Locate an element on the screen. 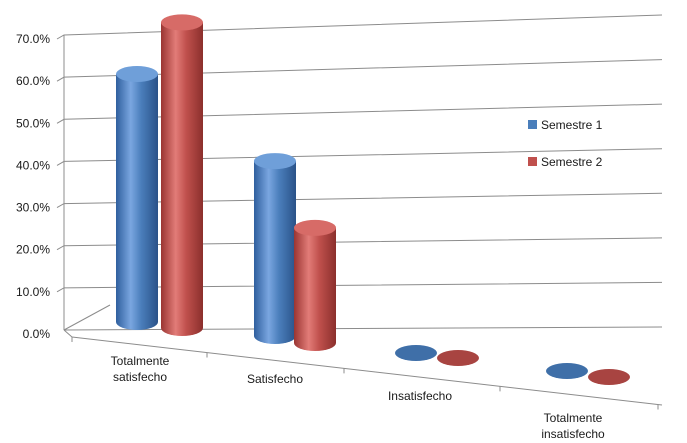 The height and width of the screenshot is (443, 687). legend-entry-semestre-1: Semestre 1 is located at coordinates (565, 125).